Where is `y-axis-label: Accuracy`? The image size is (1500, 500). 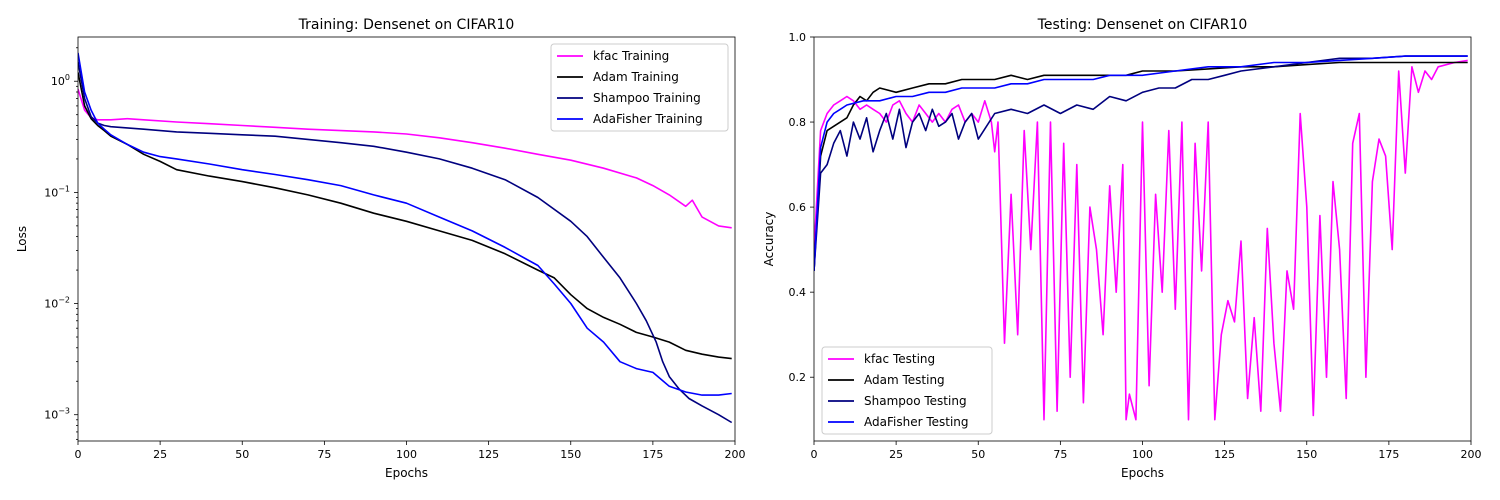
y-axis-label: Accuracy is located at coordinates (769, 239).